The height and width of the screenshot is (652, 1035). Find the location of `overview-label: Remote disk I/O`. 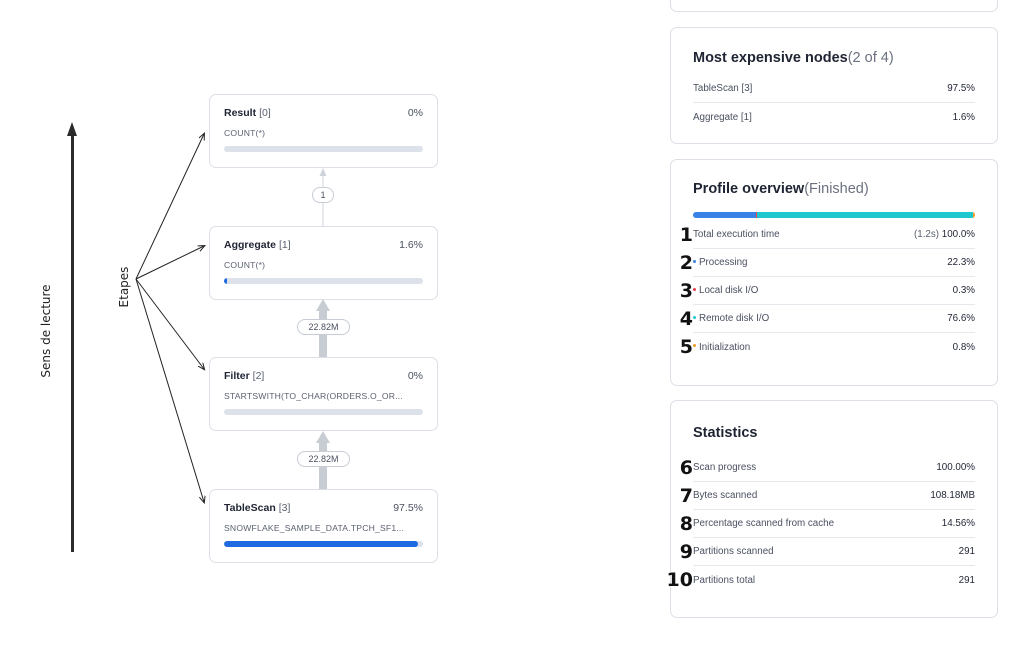

overview-label: Remote disk I/O is located at coordinates (734, 318).